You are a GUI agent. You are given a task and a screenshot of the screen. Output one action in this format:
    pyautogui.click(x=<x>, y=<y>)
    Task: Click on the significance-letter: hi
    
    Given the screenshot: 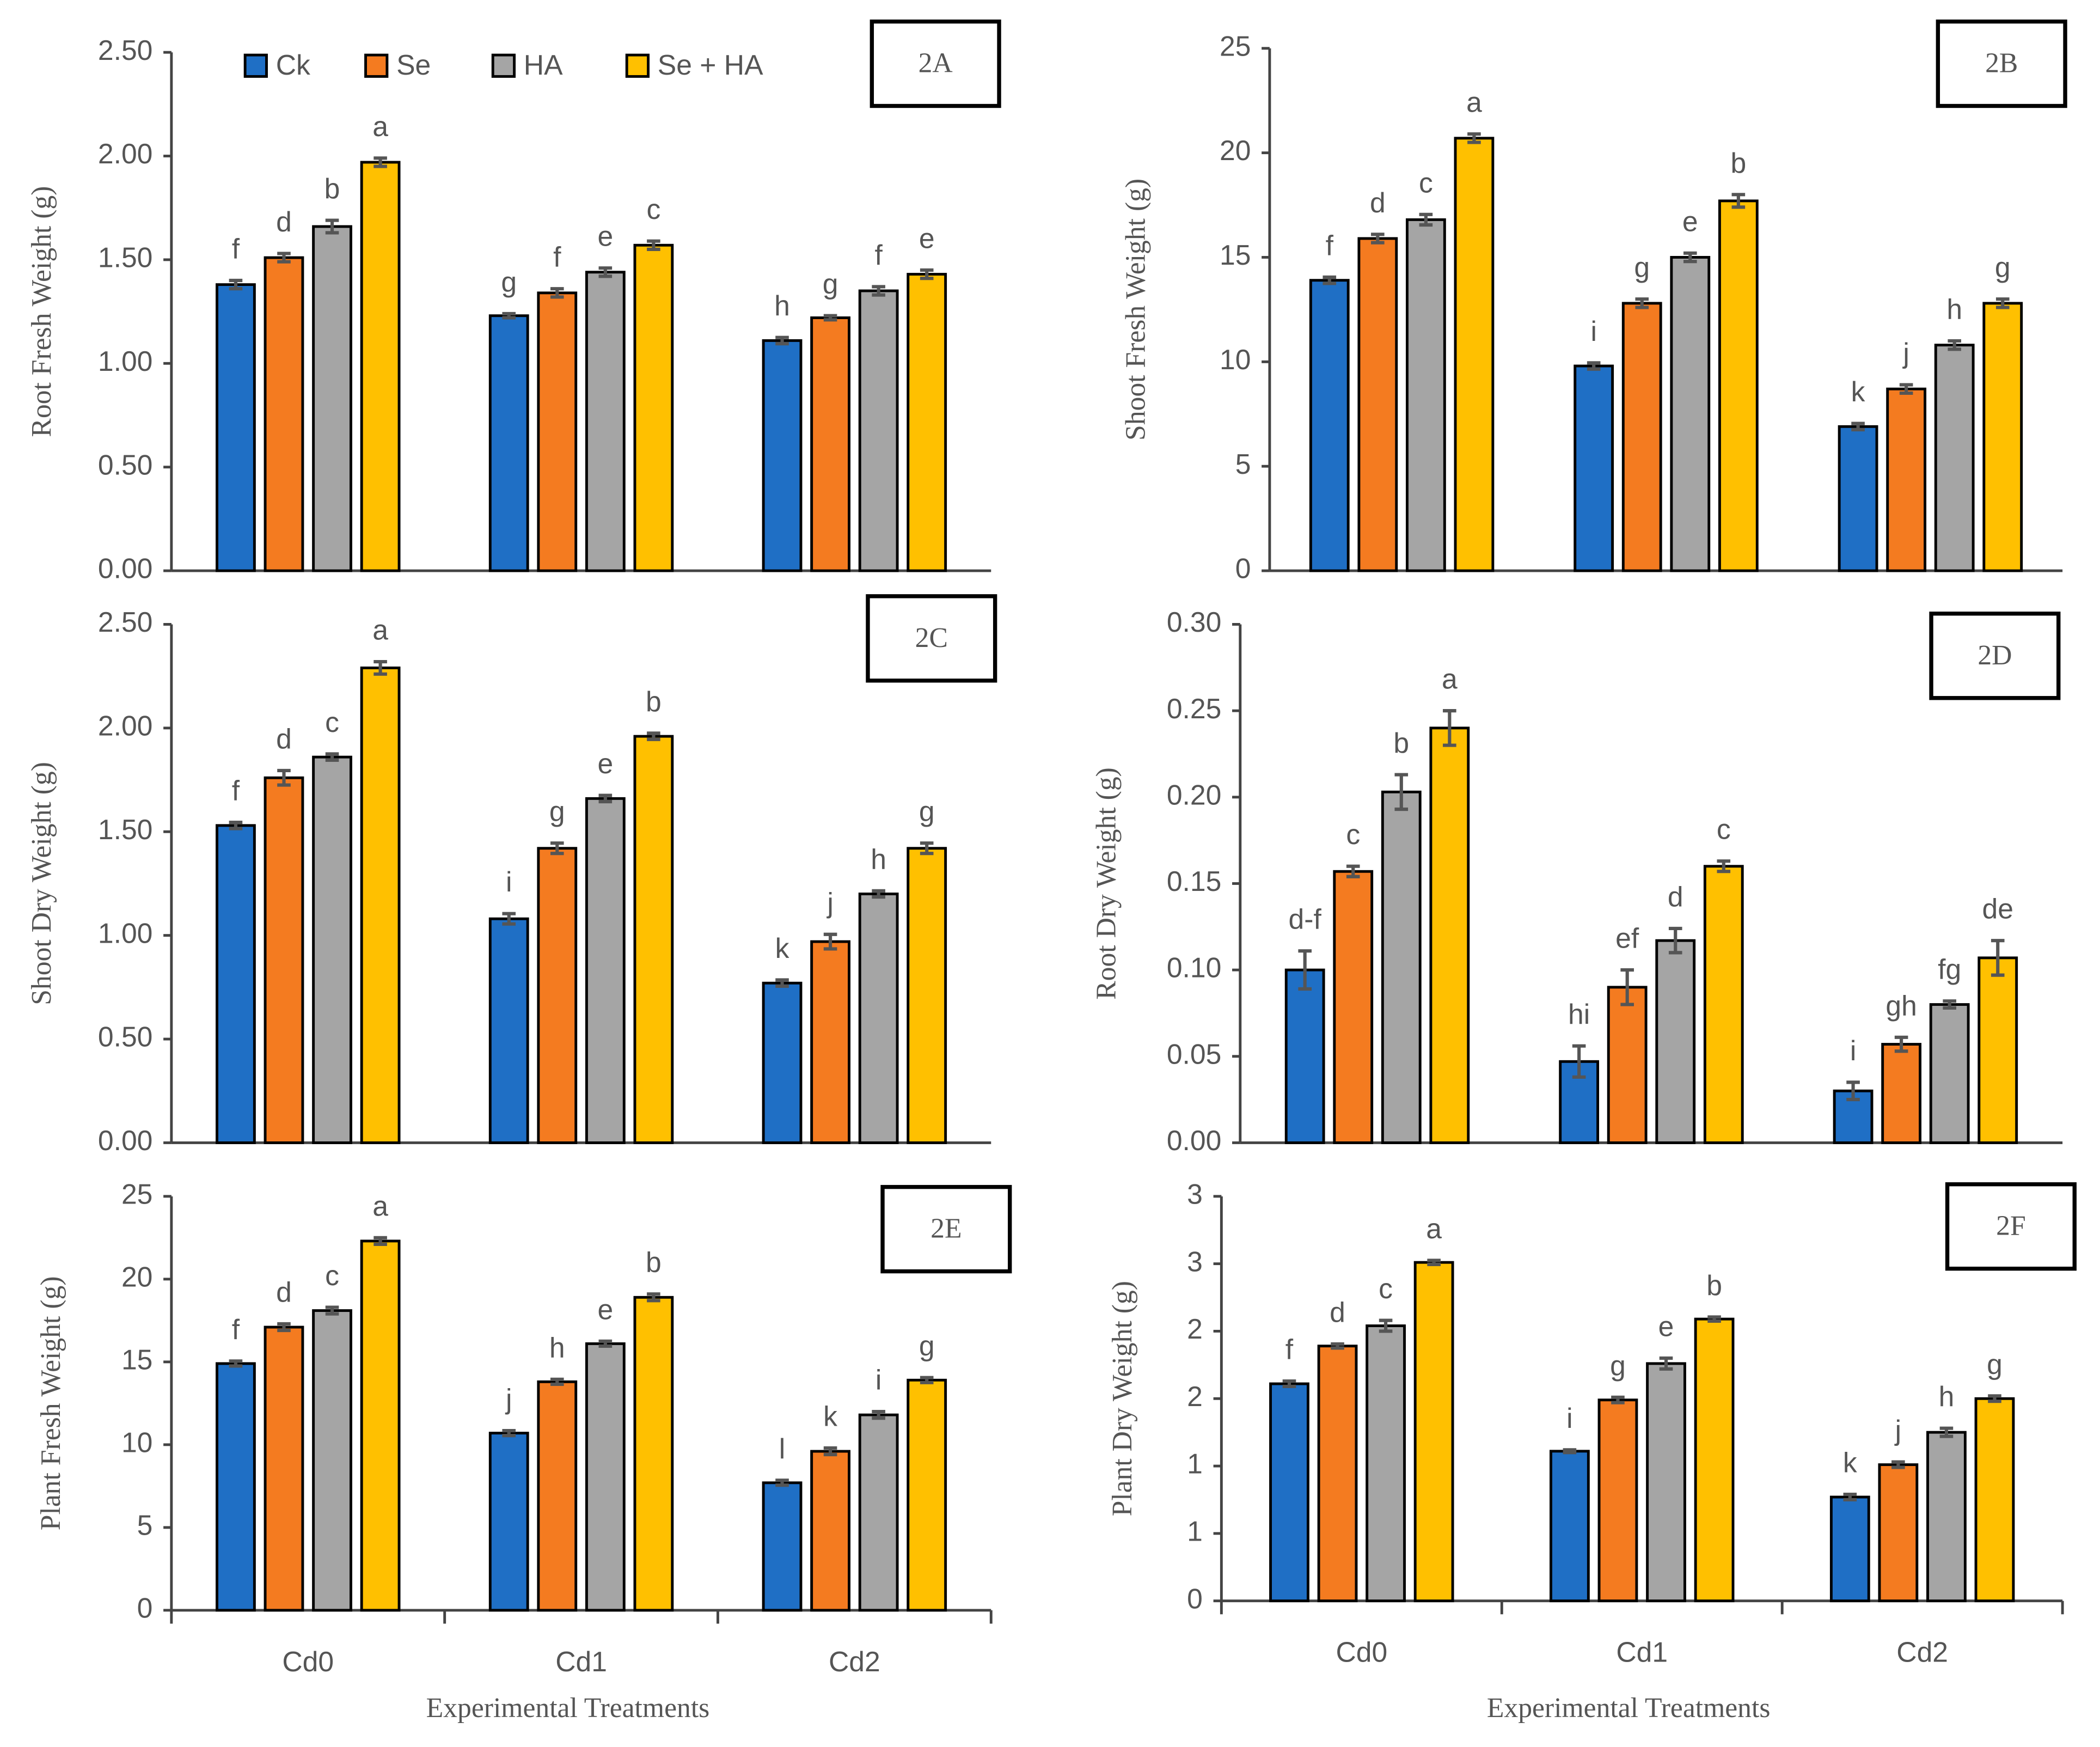 What is the action you would take?
    pyautogui.click(x=1579, y=1014)
    